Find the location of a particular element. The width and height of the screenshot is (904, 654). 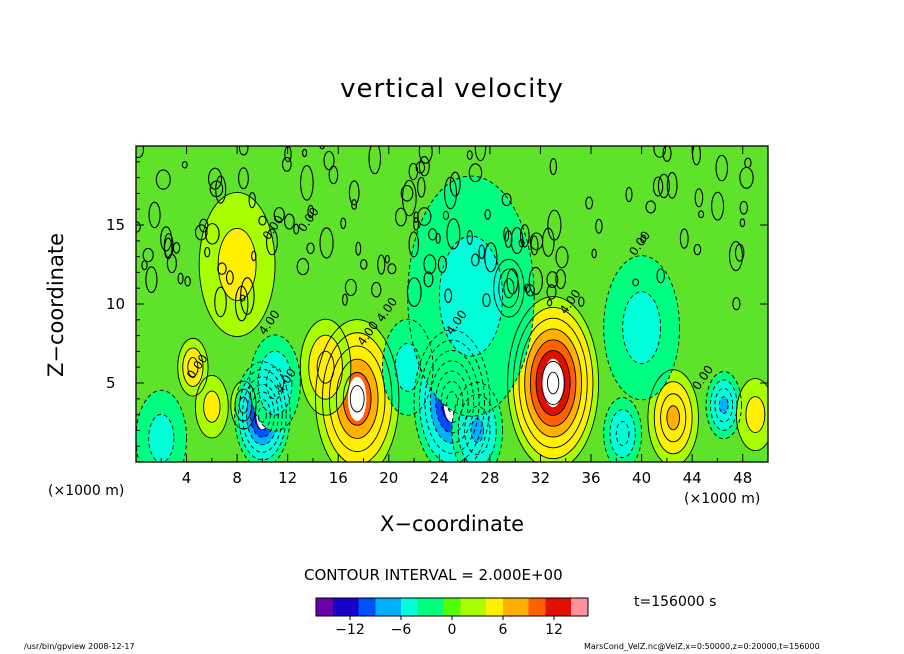

y-tick-label: 10 is located at coordinates (116, 304).